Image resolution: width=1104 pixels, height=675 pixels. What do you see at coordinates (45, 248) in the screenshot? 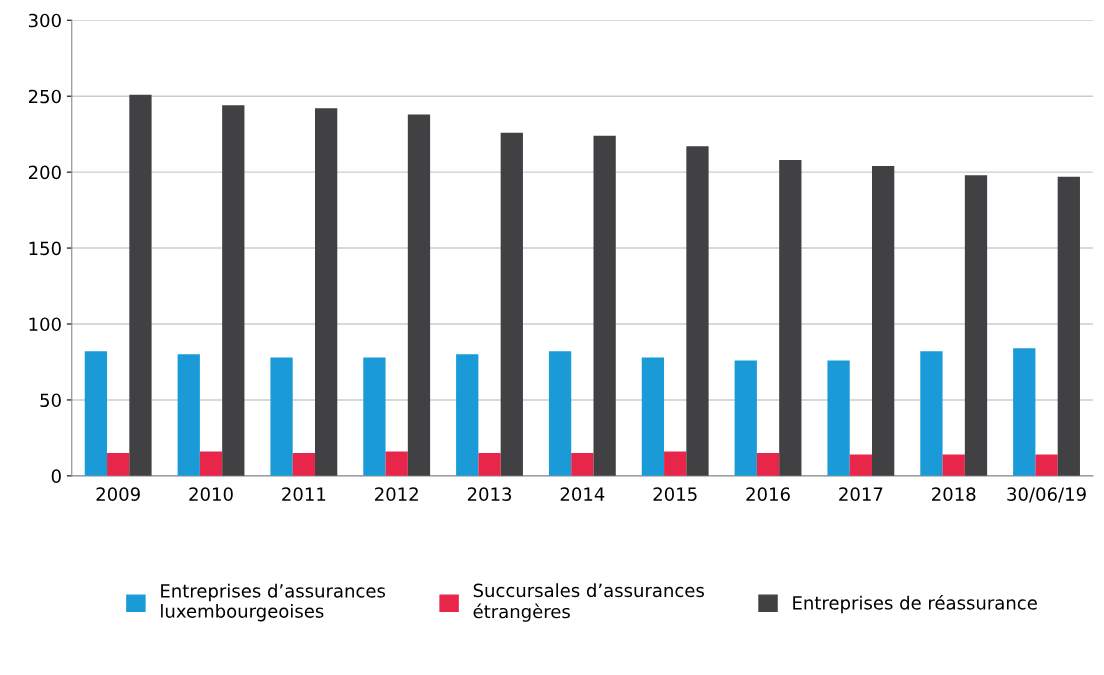
I see `y-tick-label: 150` at bounding box center [45, 248].